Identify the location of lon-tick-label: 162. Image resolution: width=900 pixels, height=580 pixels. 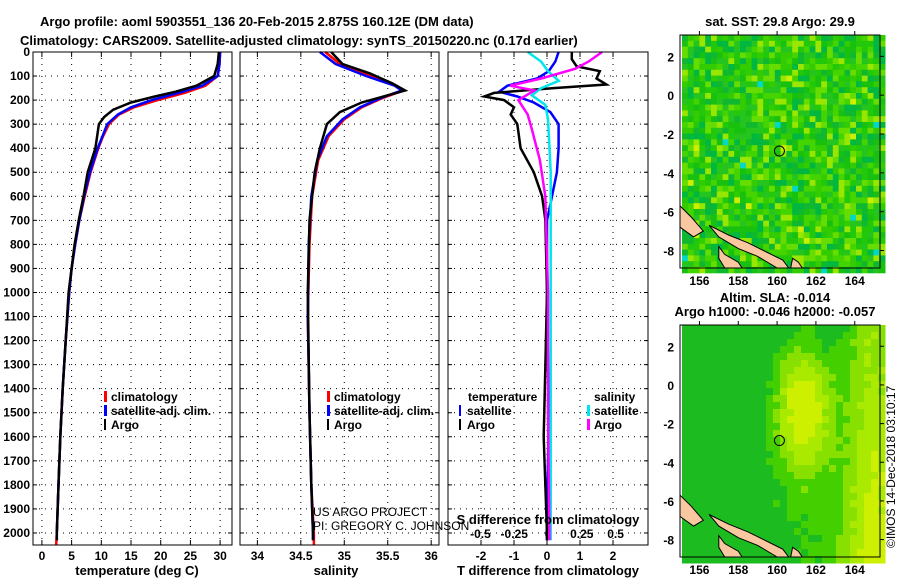
(816, 281).